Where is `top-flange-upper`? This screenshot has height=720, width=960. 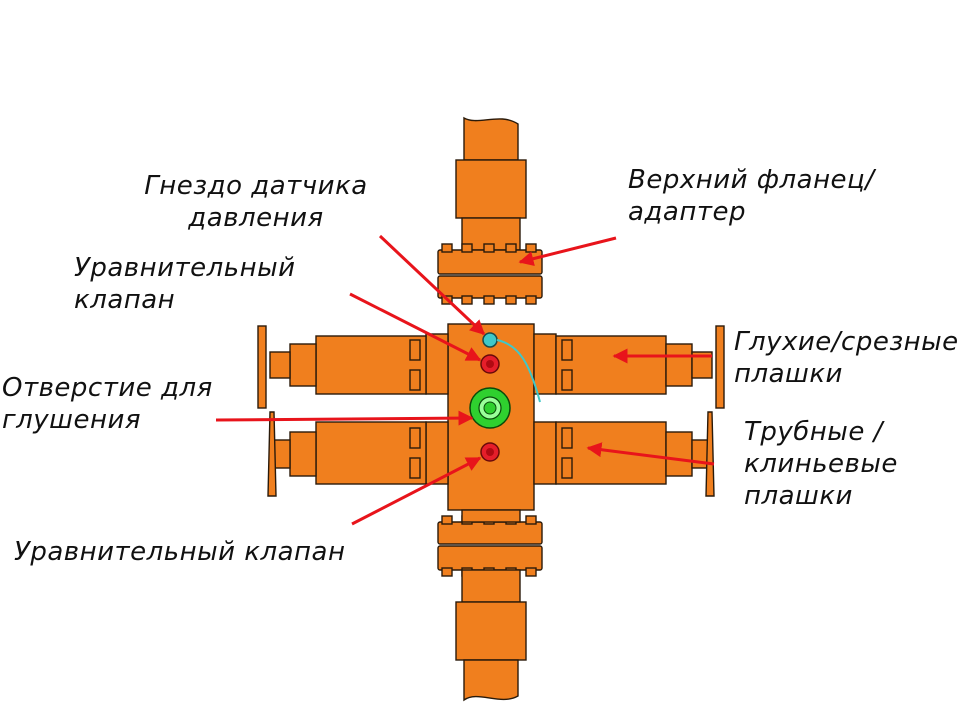 top-flange-upper is located at coordinates (490, 262).